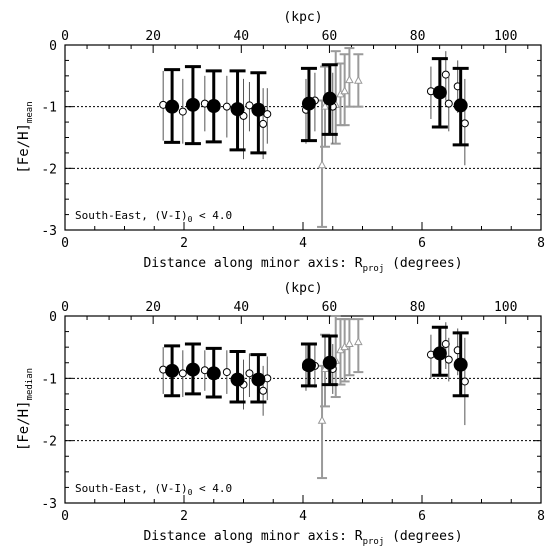 The width and height of the screenshot is (560, 550). What do you see at coordinates (25, 409) in the screenshot?
I see `y-axis-label: [Fe/H]median` at bounding box center [25, 409].